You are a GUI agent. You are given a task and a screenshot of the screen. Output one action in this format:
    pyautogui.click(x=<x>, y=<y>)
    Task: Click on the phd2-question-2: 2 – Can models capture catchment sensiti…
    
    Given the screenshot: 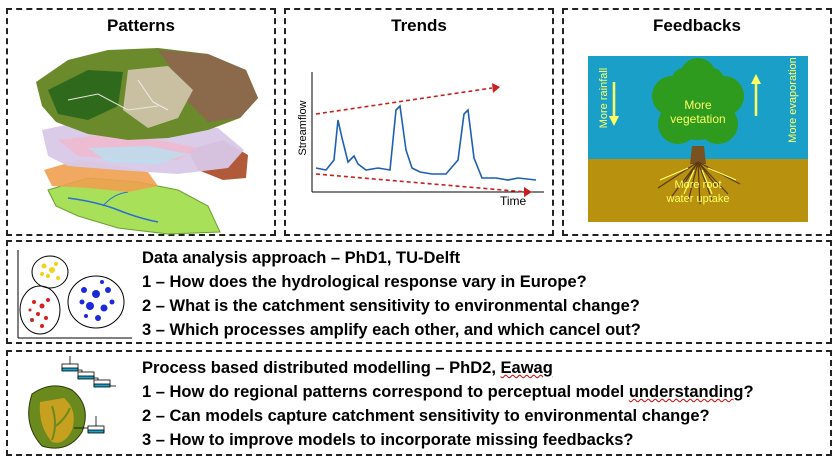 What is the action you would take?
    pyautogui.click(x=426, y=416)
    